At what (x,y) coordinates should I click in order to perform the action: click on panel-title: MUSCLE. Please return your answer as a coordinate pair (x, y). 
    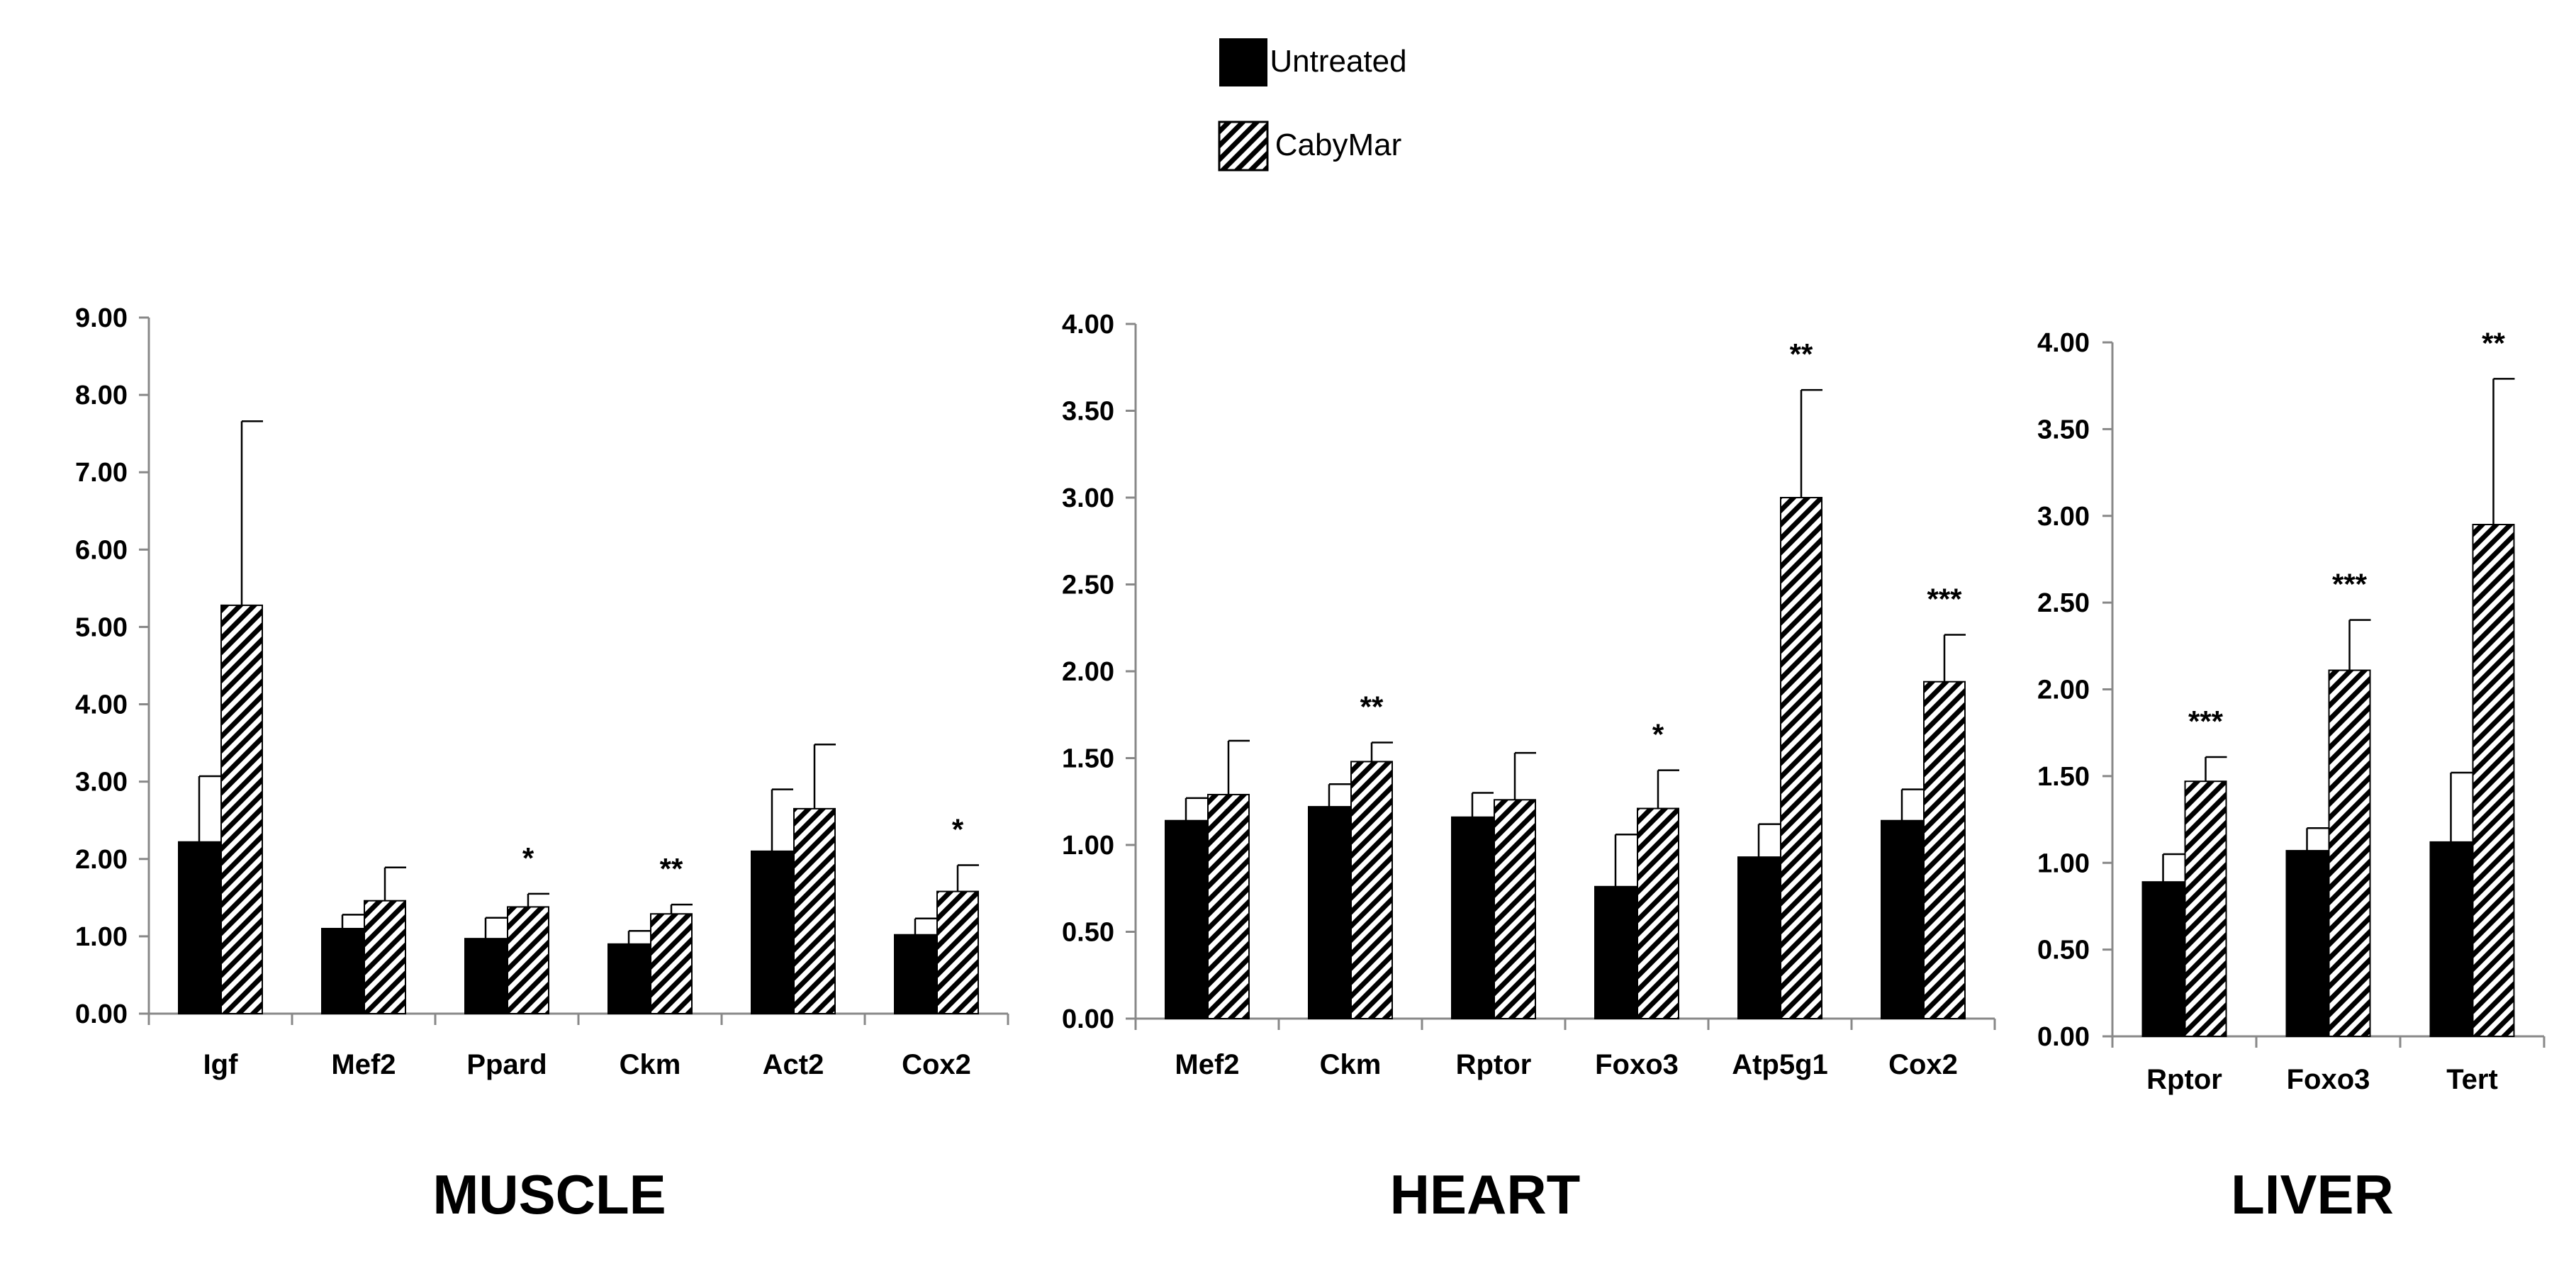
    Looking at the image, I should click on (549, 1194).